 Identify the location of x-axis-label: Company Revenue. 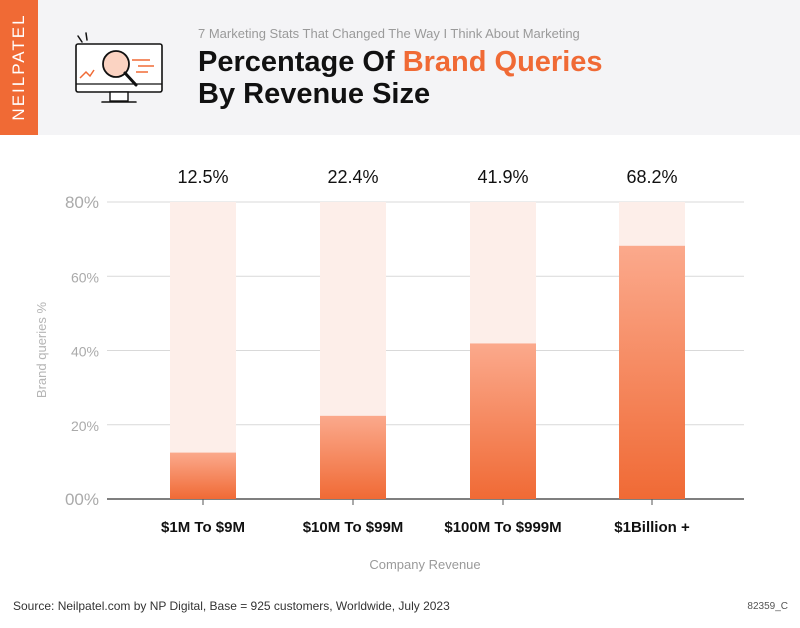
(424, 564).